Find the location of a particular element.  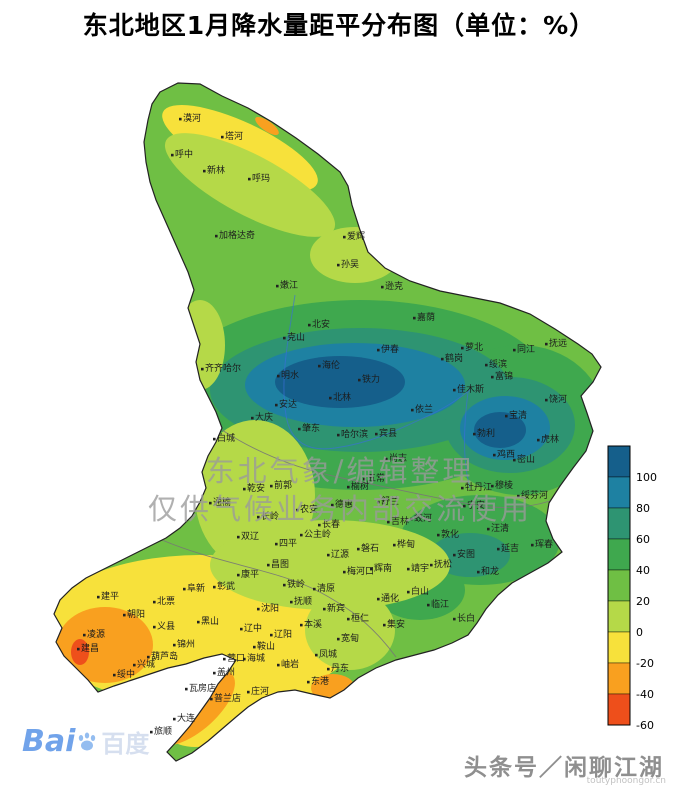

city-label: 葫芦岛 is located at coordinates (164, 656).